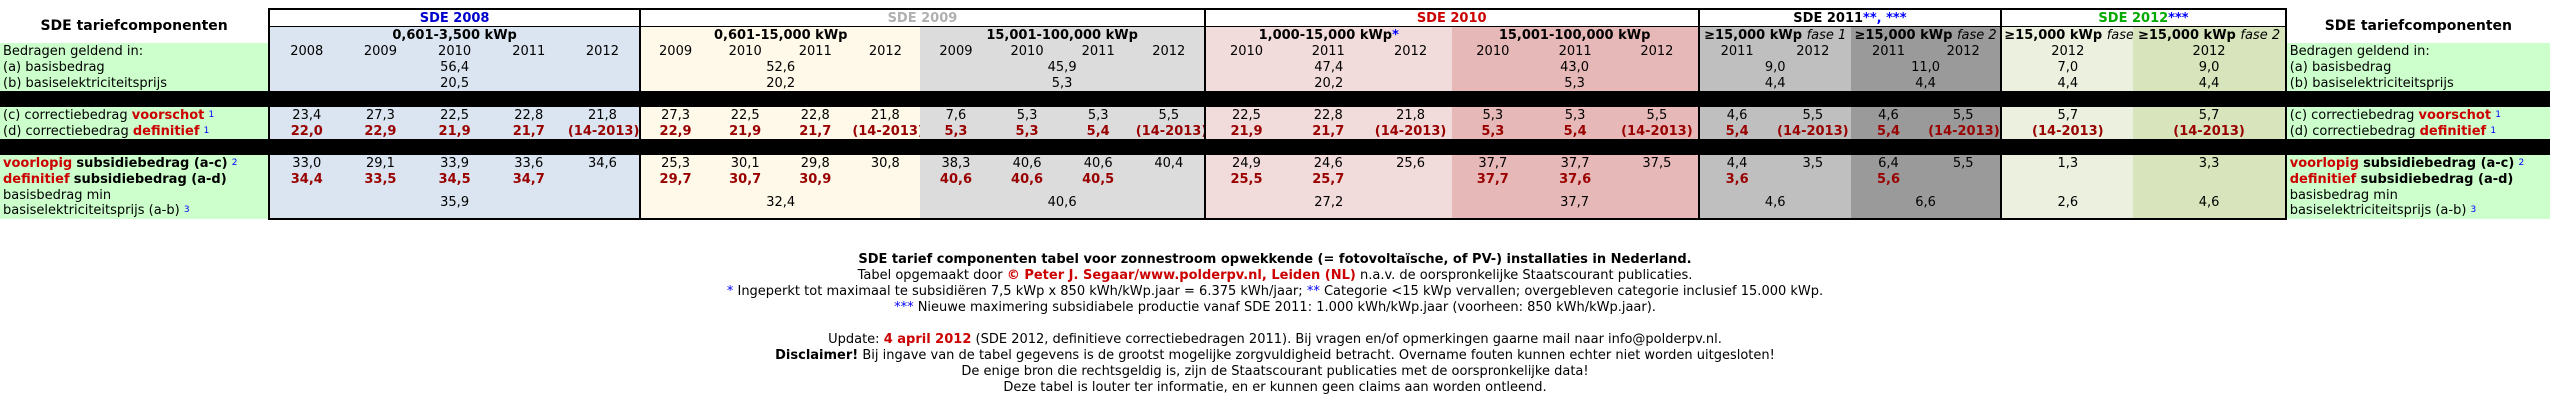 The width and height of the screenshot is (2550, 410). I want to click on c-value-cell: 21,8, so click(1410, 115).